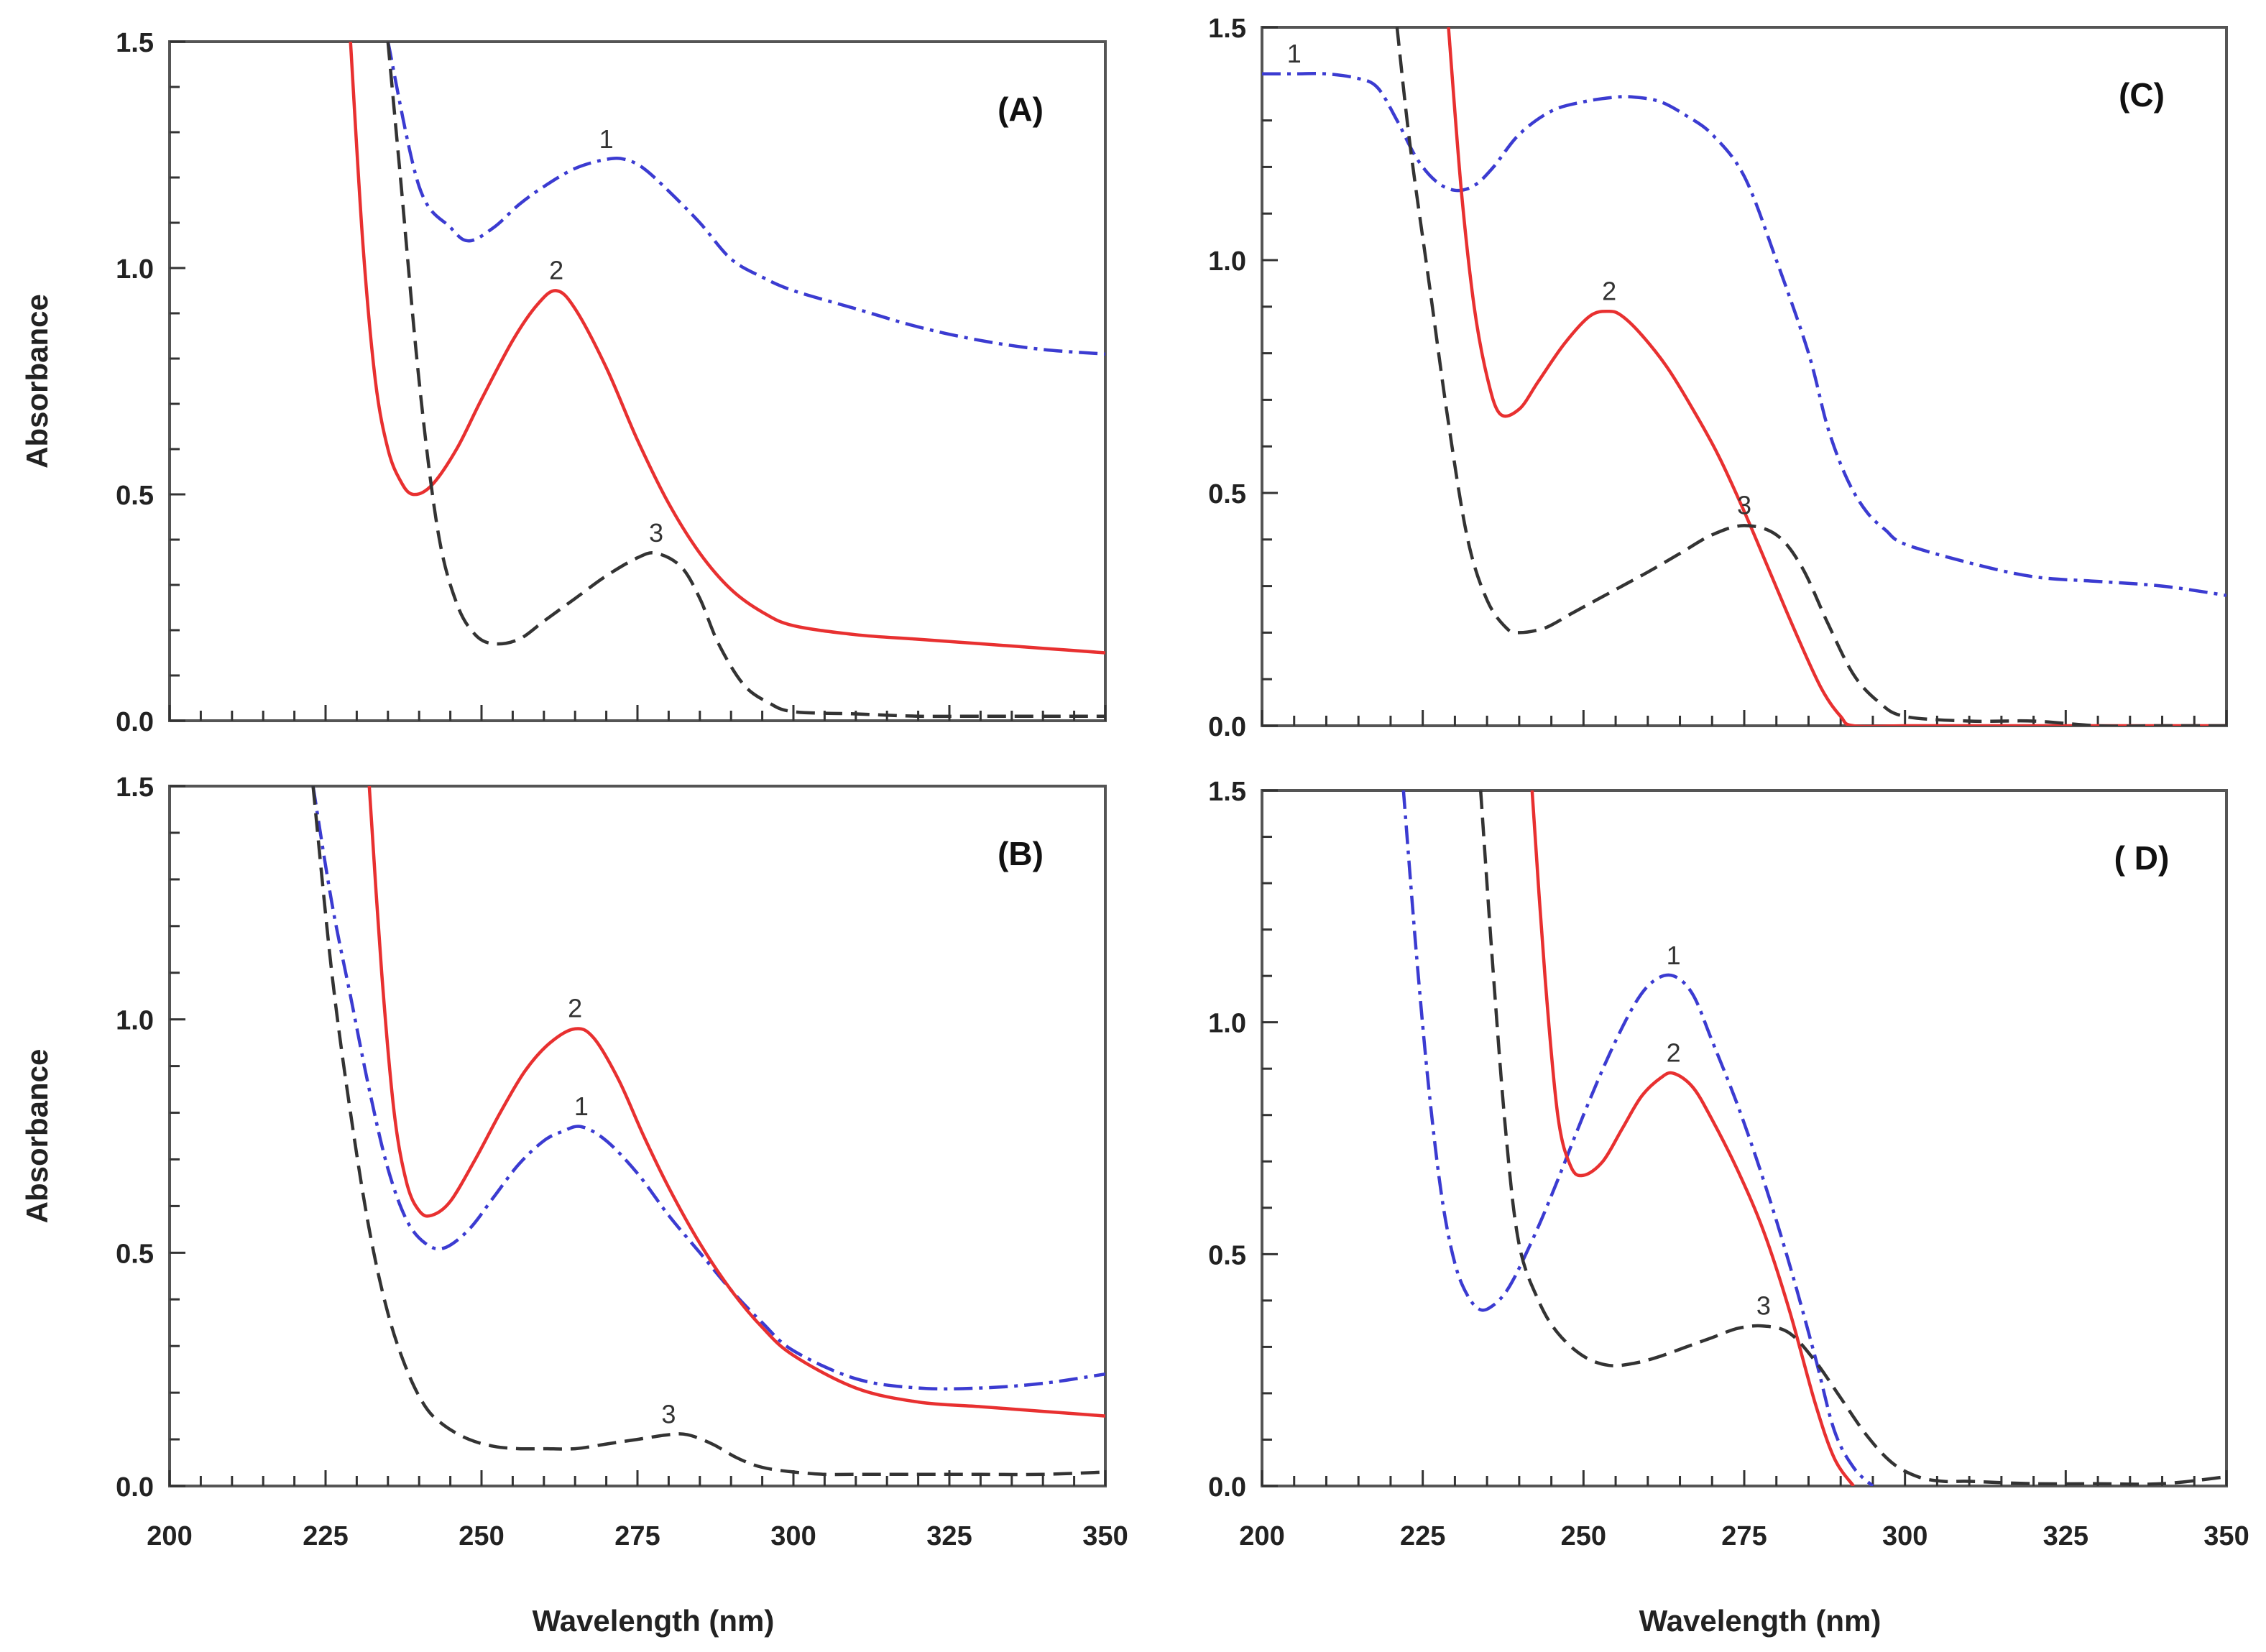 Image resolution: width=2266 pixels, height=1652 pixels. What do you see at coordinates (1021, 110) in the screenshot?
I see `panel-label: (A)` at bounding box center [1021, 110].